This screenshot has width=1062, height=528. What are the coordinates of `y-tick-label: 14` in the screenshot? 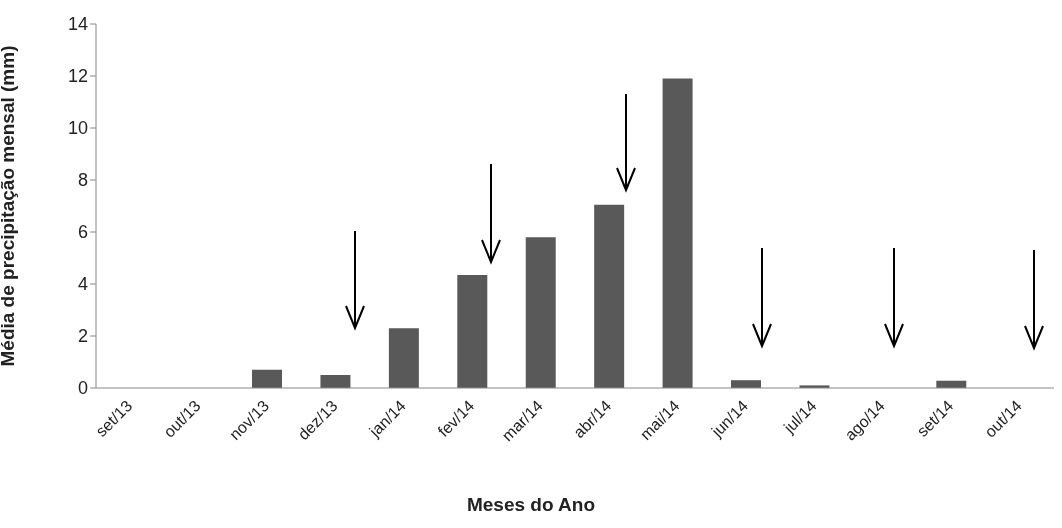 It's located at (77, 24).